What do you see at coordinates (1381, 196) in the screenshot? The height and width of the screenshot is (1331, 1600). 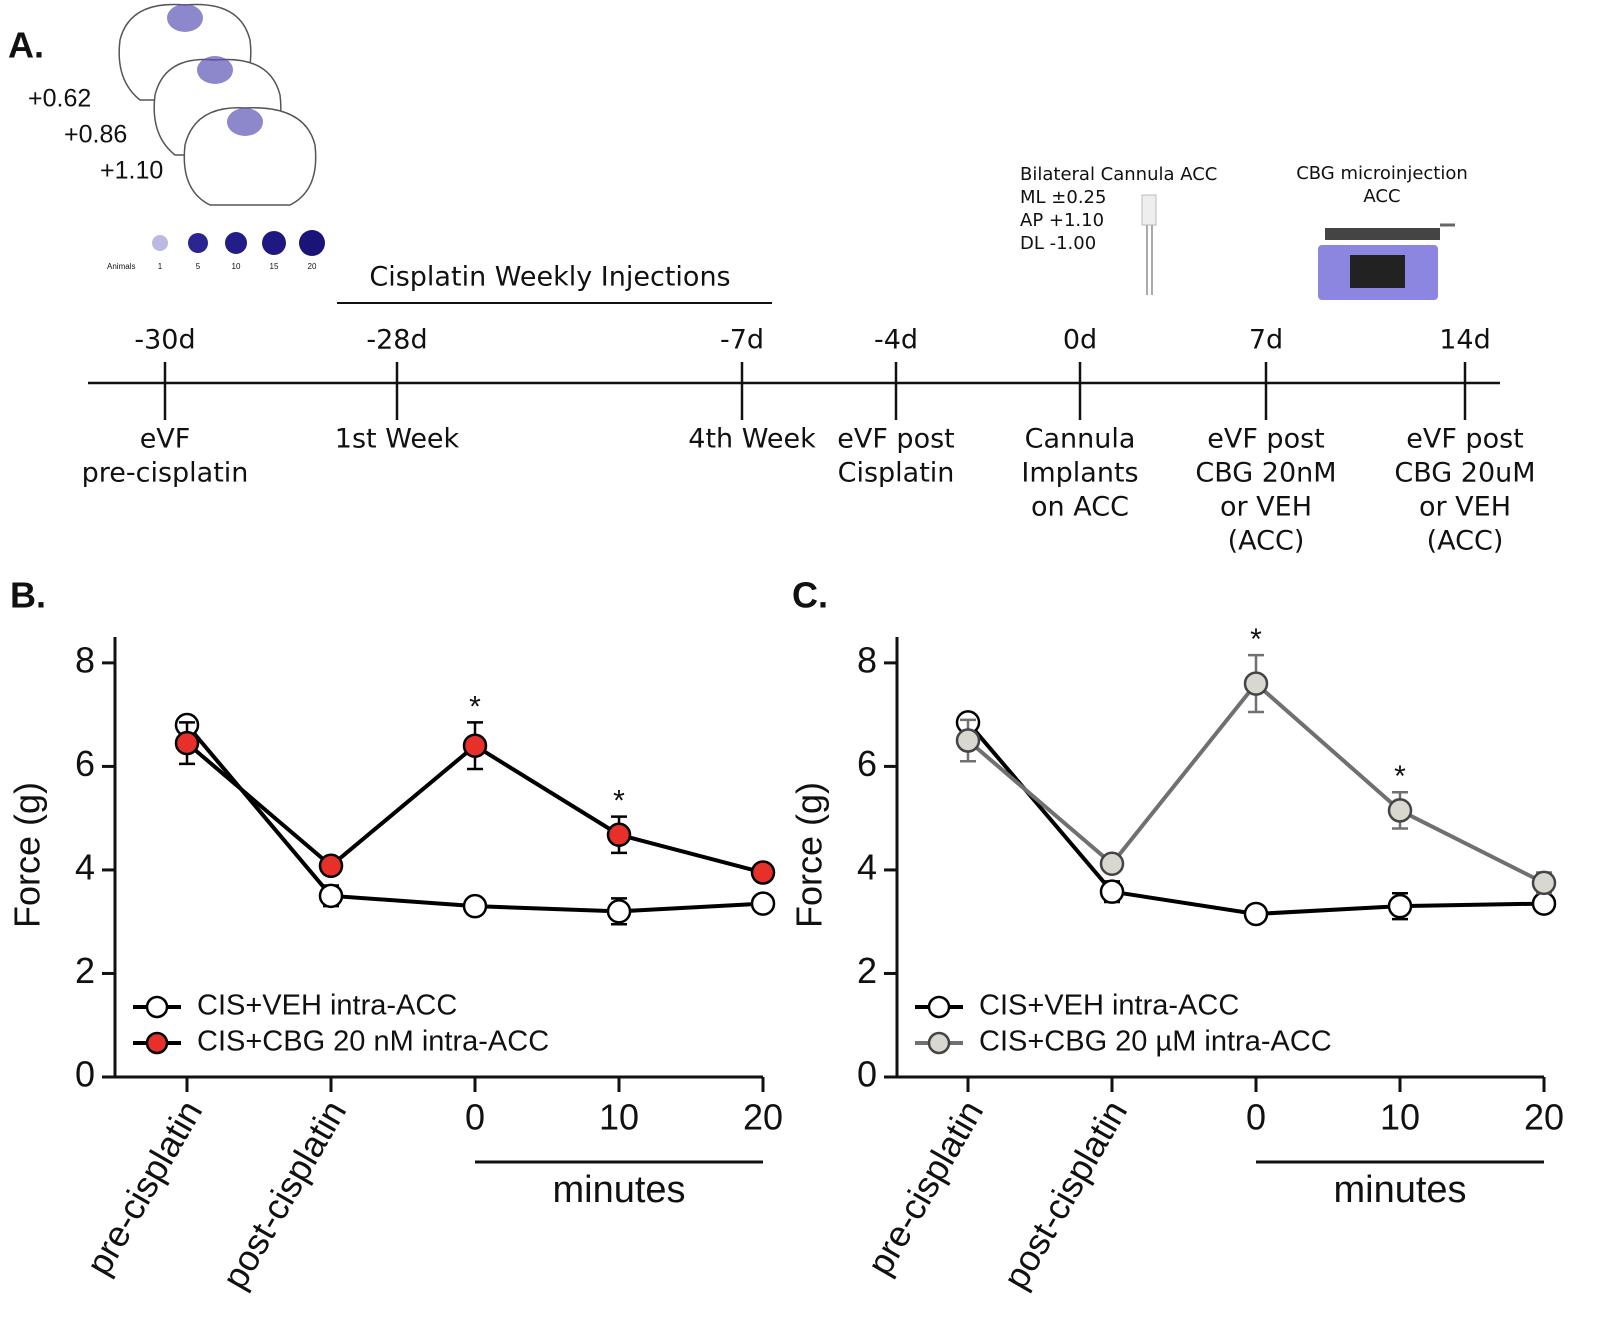 I see `pump-label: ACC` at bounding box center [1381, 196].